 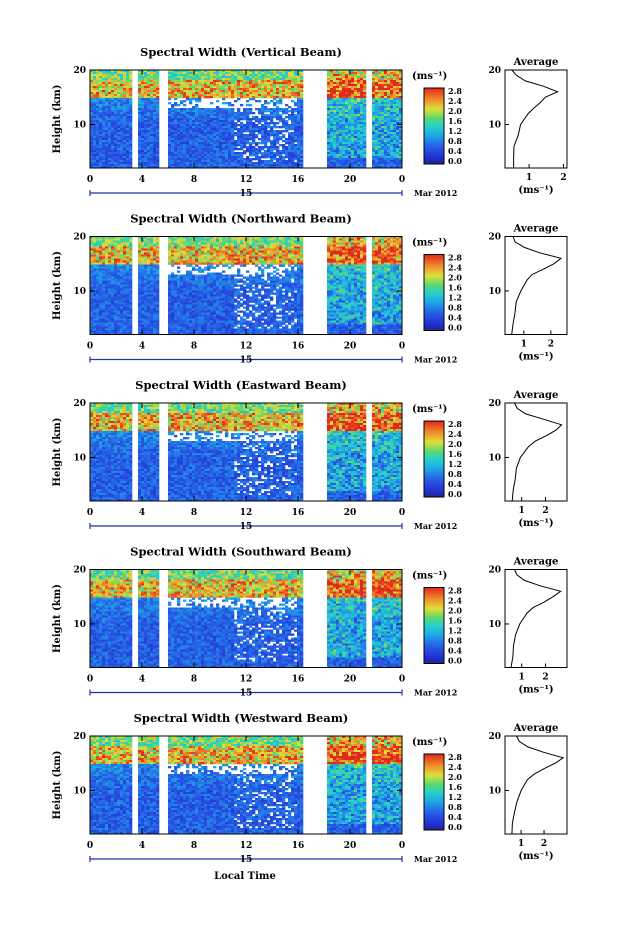 I want to click on y-tick-label: 20, so click(x=79, y=71).